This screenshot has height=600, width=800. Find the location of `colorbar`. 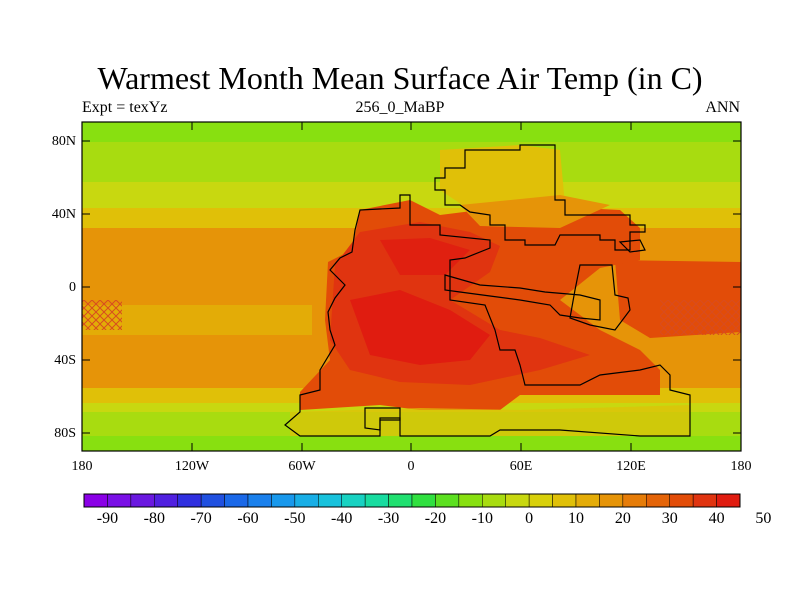

colorbar is located at coordinates (412, 500).